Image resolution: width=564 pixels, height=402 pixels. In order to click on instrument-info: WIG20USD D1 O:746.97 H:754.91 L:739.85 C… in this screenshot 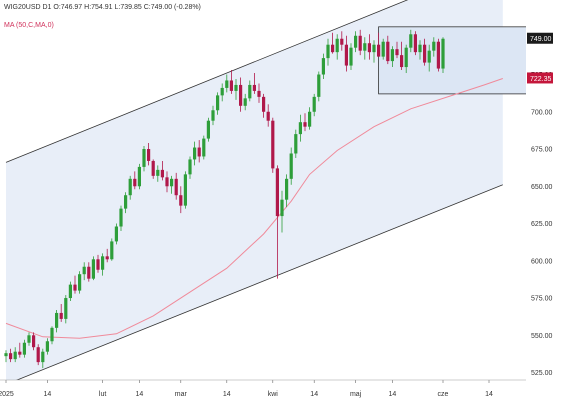, I will do `click(102, 7)`.